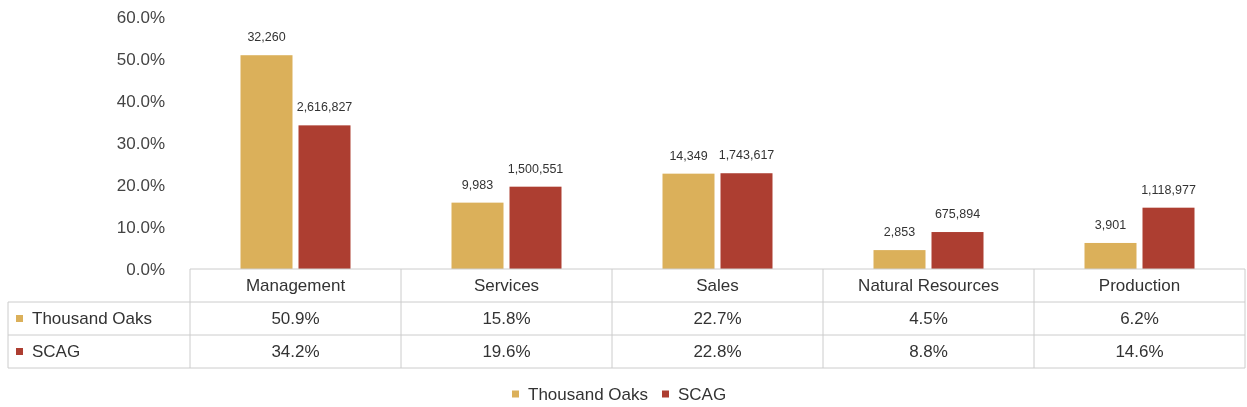 The image size is (1247, 407). What do you see at coordinates (717, 285) in the screenshot?
I see `x-tick-label: Sales` at bounding box center [717, 285].